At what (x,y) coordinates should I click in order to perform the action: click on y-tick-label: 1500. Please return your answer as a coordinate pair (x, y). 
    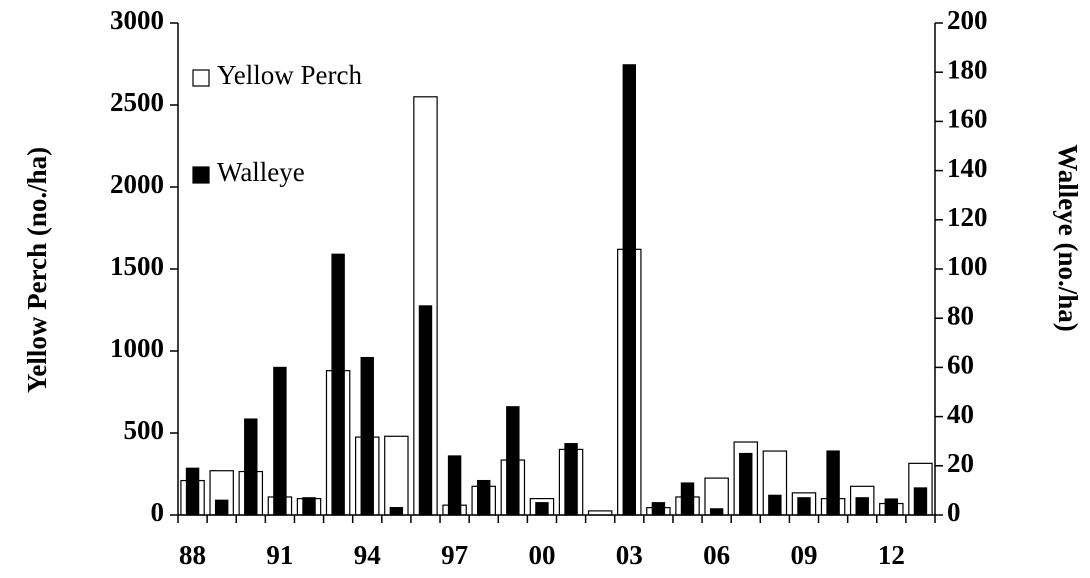
    Looking at the image, I should click on (137, 266).